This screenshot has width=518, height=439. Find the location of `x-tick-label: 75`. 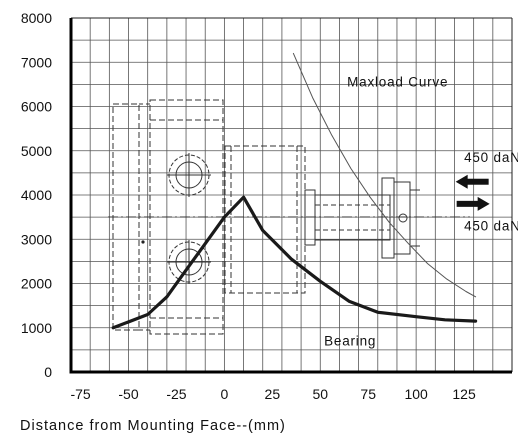

x-tick-label: 75 is located at coordinates (368, 394).